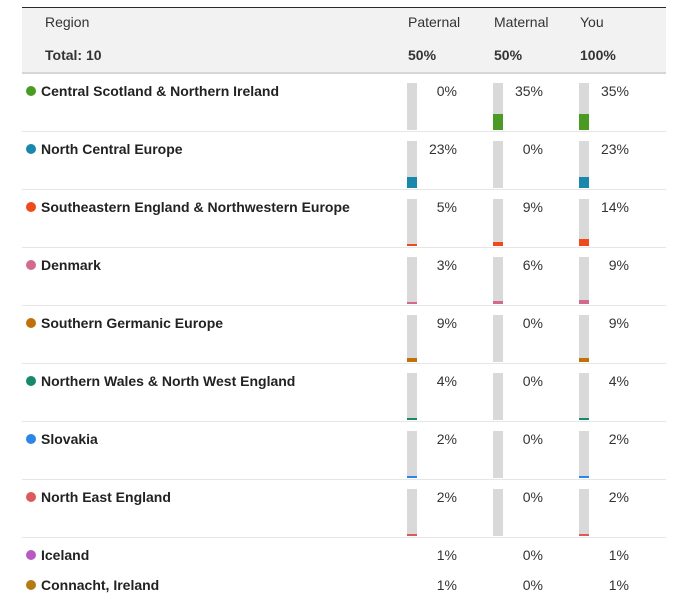 The image size is (675, 602). Describe the element at coordinates (442, 149) in the screenshot. I see `paternal-percent: 23%` at that location.